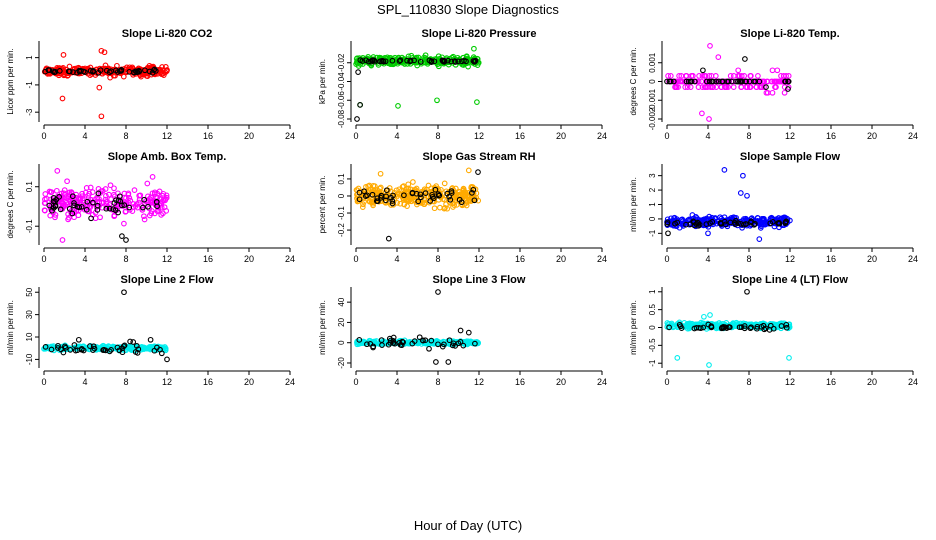  I want to click on panel-title: Slope Amb. Box Temp., so click(167, 157).